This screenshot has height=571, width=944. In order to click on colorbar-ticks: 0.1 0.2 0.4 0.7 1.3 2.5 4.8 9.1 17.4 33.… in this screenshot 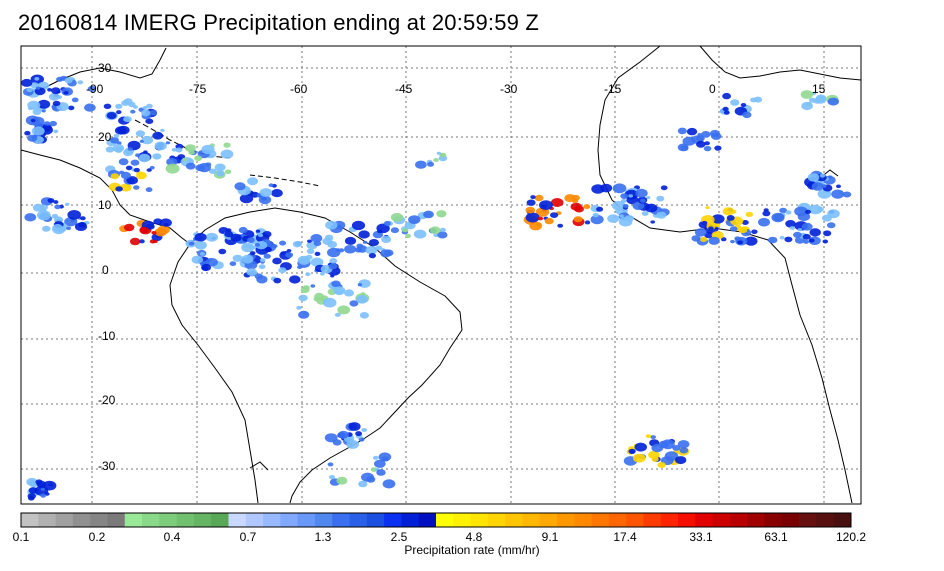, I will do `click(440, 537)`.